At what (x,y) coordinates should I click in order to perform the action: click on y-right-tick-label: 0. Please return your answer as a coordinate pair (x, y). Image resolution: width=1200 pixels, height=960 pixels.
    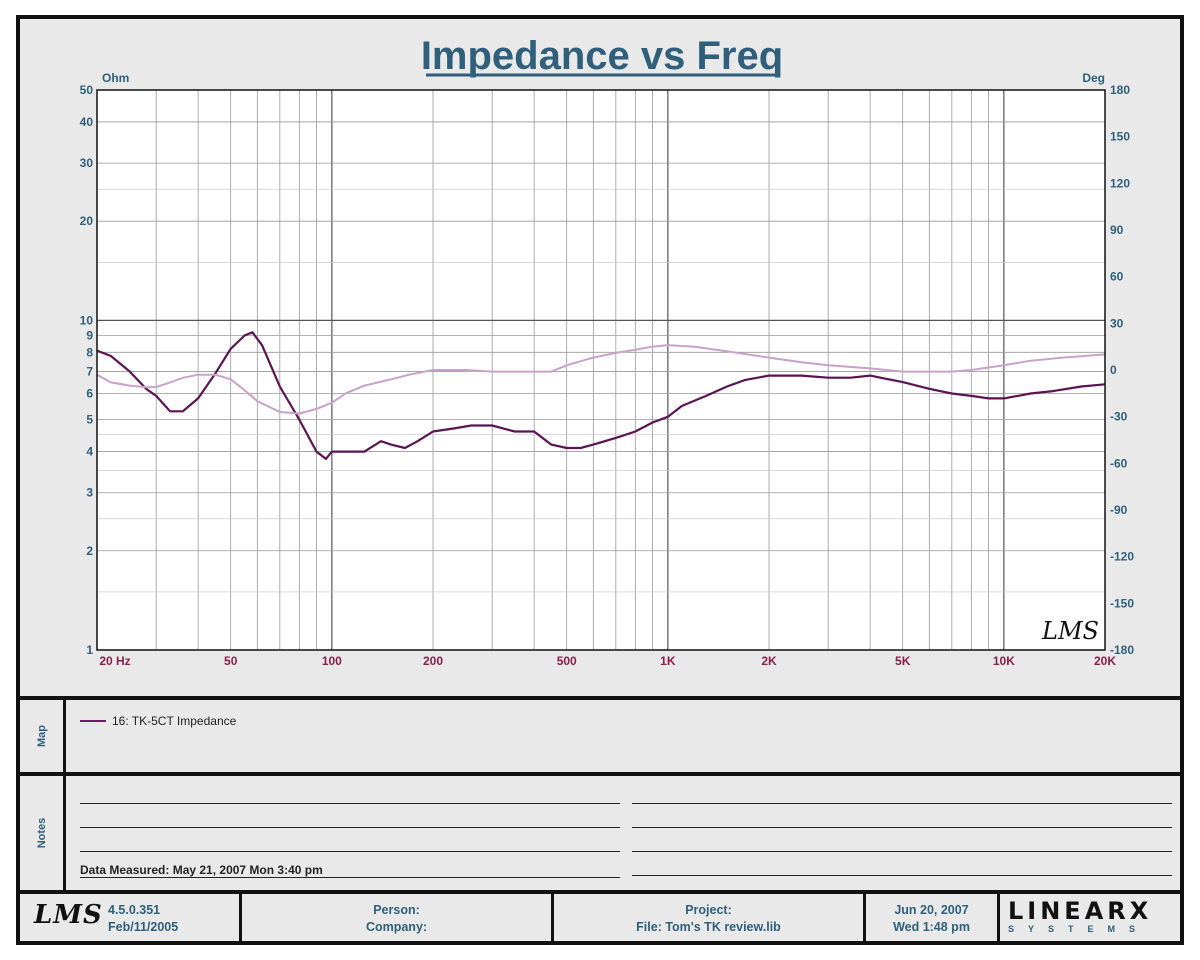
    Looking at the image, I should click on (1113, 370).